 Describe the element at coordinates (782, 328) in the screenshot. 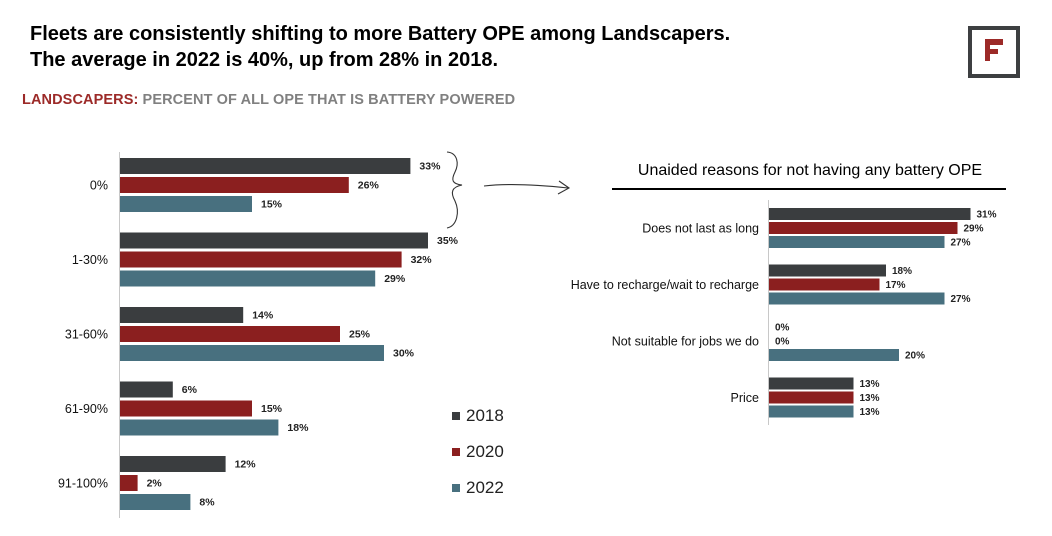

I see `right-value-label-not-suitable-for-jobs-we-do-2018: 0%` at that location.